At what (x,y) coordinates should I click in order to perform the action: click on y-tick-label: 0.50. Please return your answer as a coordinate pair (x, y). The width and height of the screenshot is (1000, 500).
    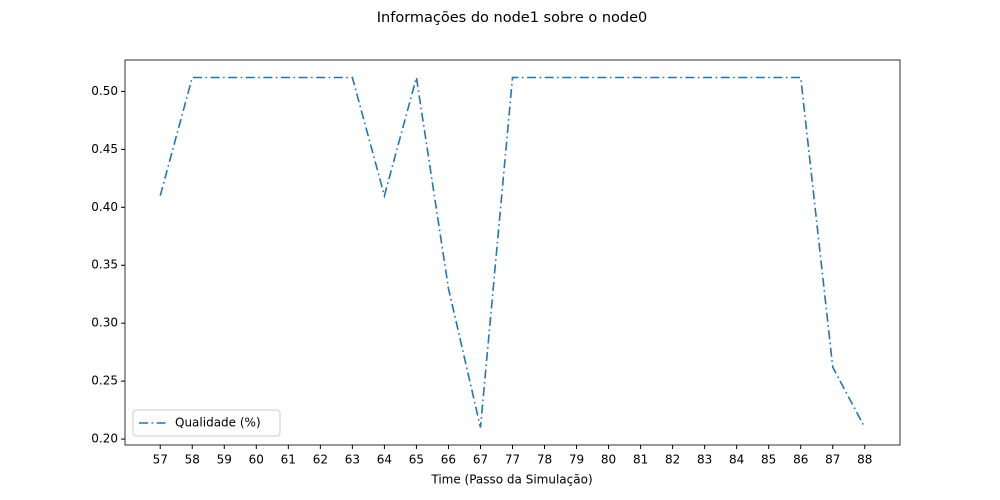
    Looking at the image, I should click on (104, 91).